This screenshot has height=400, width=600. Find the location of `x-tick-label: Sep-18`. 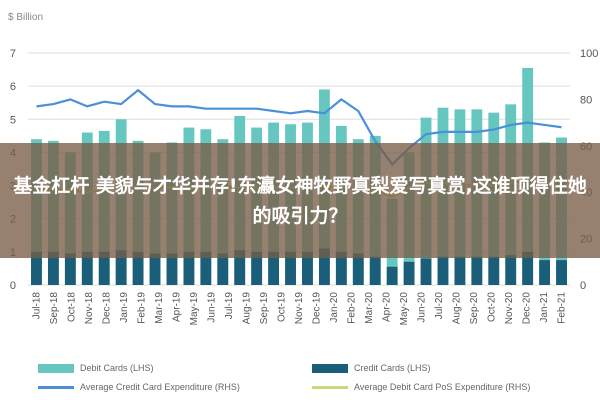

x-tick-label: Sep-18 is located at coordinates (54, 308).